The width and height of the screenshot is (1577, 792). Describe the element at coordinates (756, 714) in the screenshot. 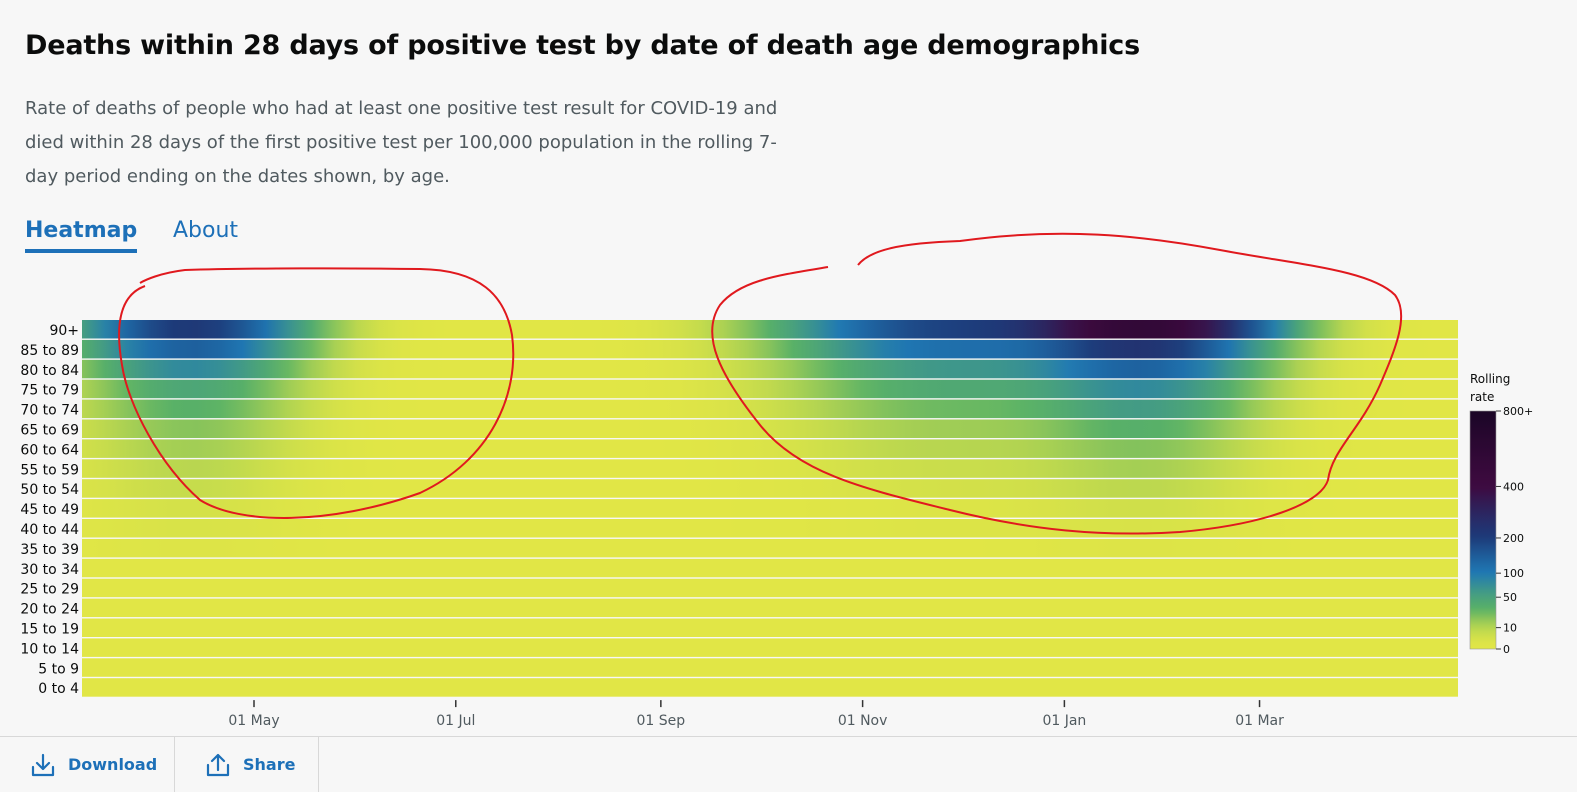

I see `x-axis: 01 May 01 Jul 01 Sep 01 Nov 01 Jan 01 Mar` at that location.